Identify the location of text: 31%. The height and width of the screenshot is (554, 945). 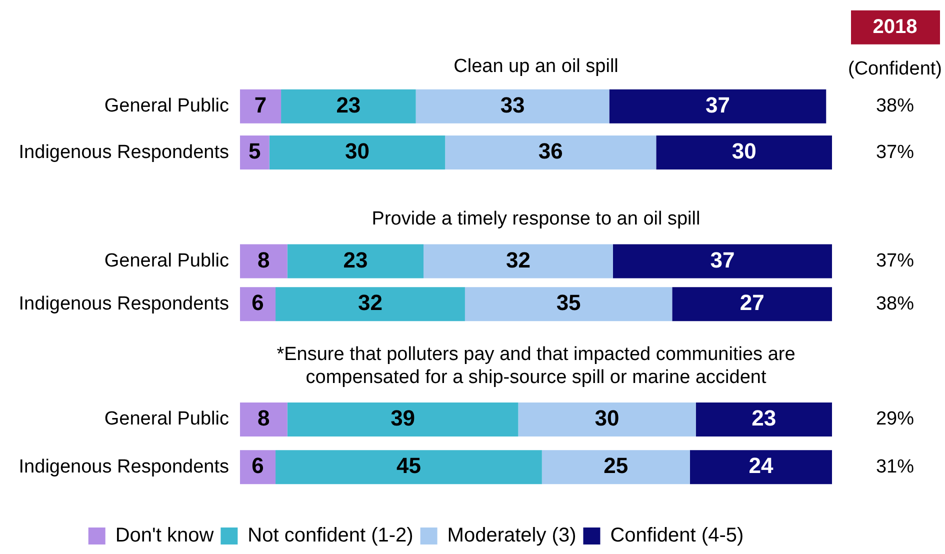
(895, 467).